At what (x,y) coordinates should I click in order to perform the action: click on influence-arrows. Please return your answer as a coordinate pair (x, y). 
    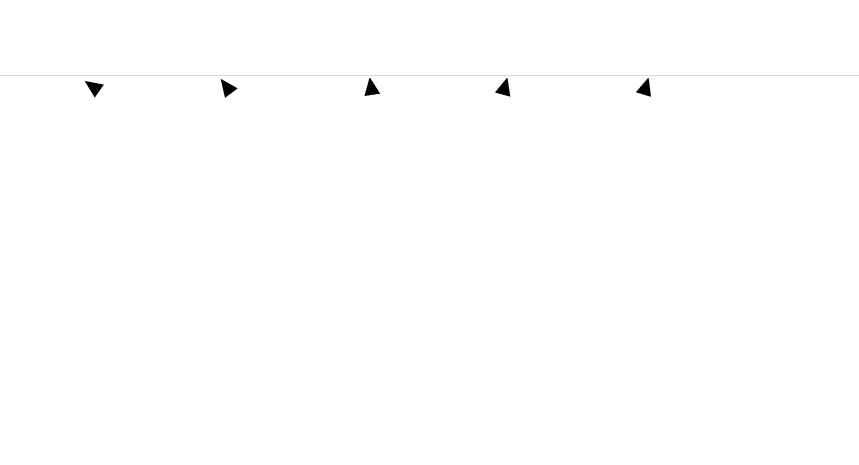
    Looking at the image, I should click on (368, 88).